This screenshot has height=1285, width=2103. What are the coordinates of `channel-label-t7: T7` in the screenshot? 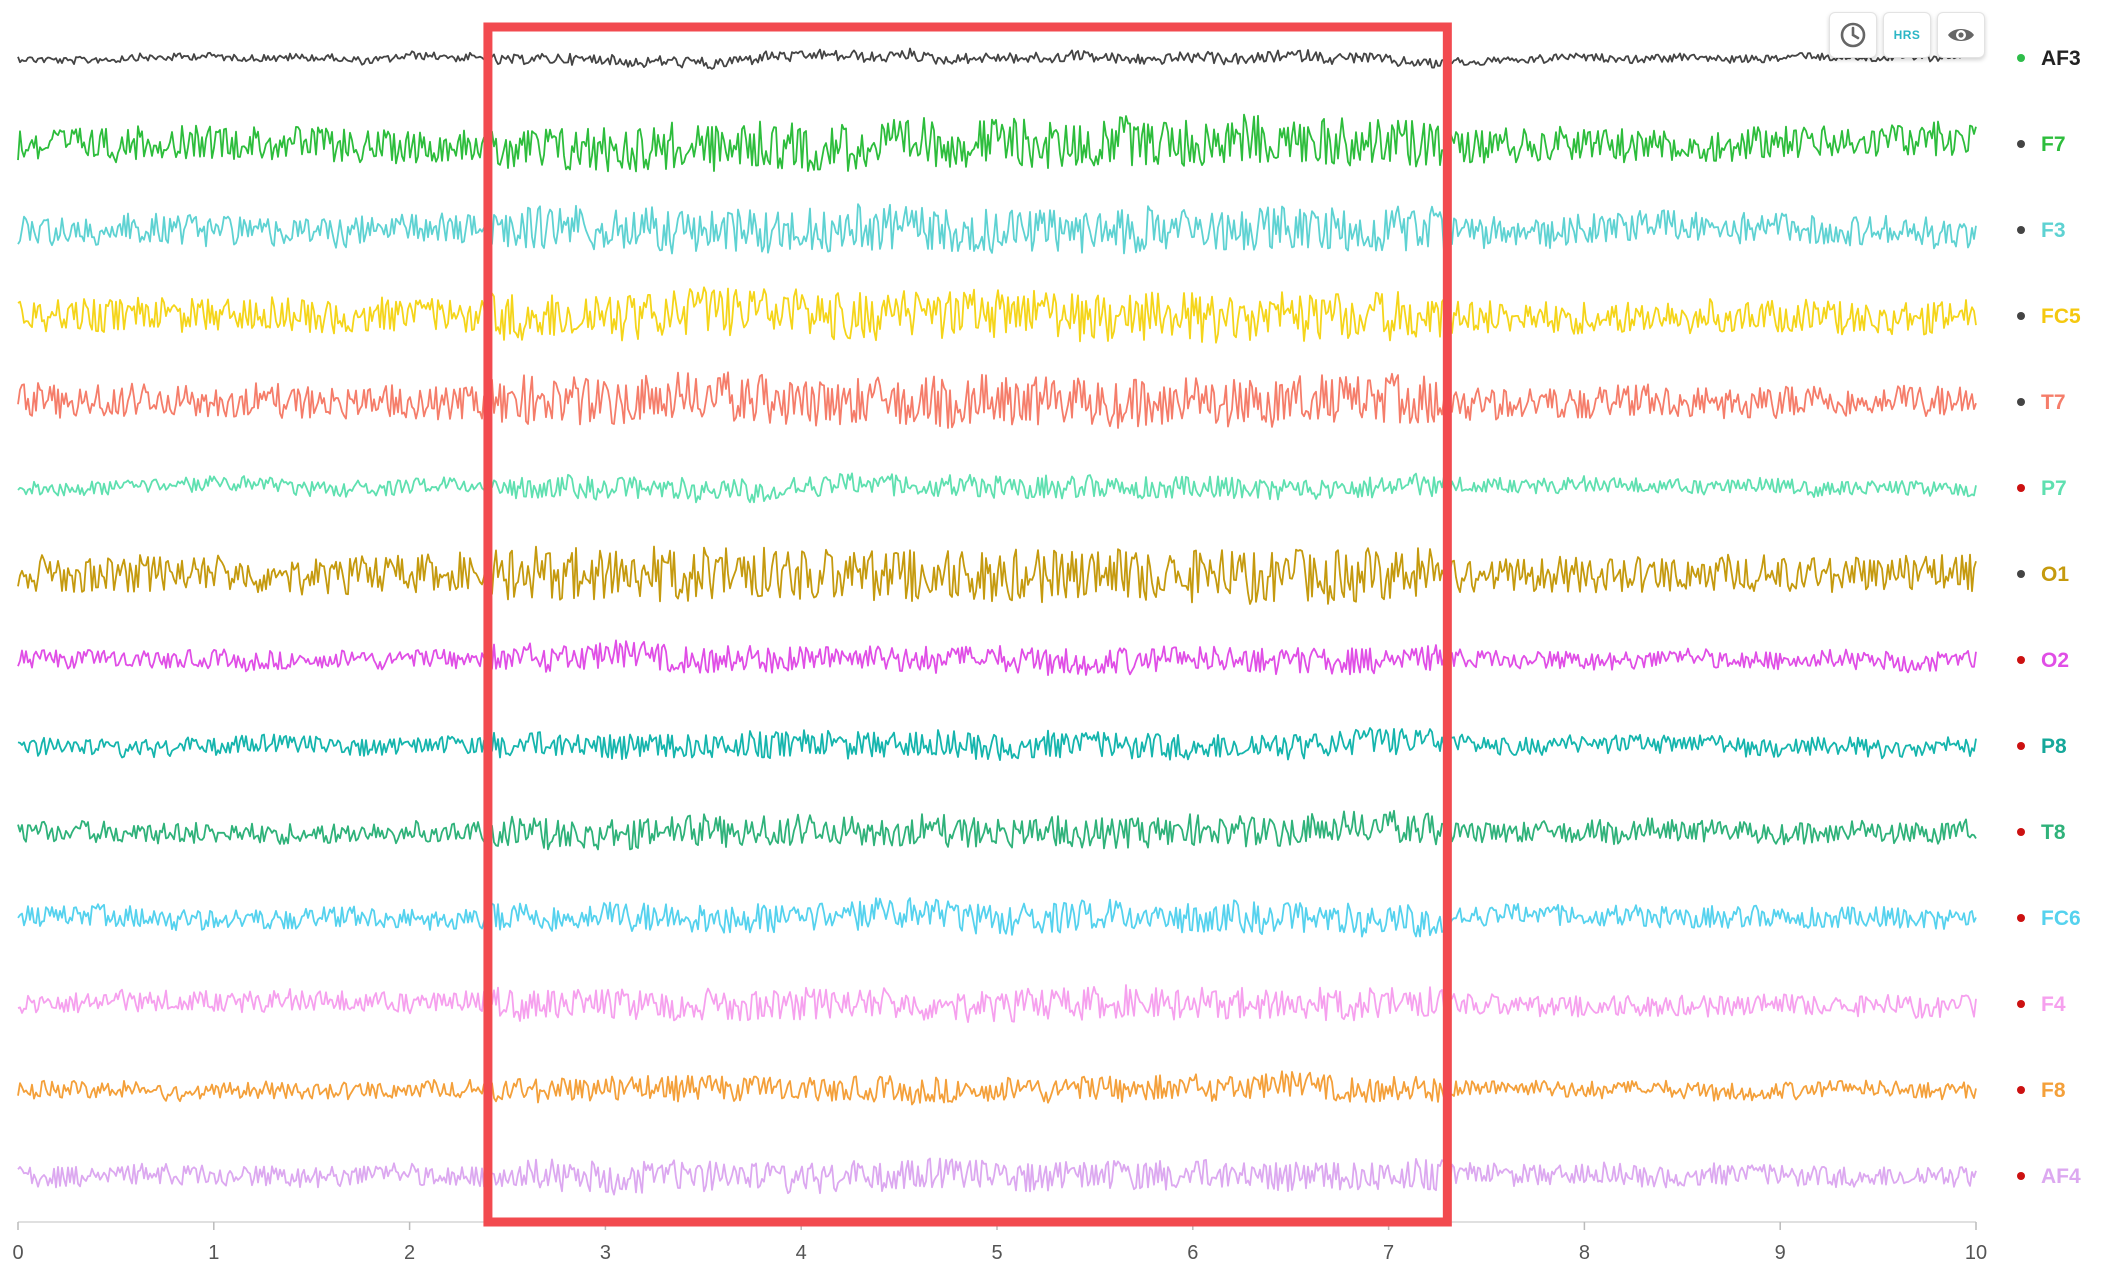 It's located at (2053, 402).